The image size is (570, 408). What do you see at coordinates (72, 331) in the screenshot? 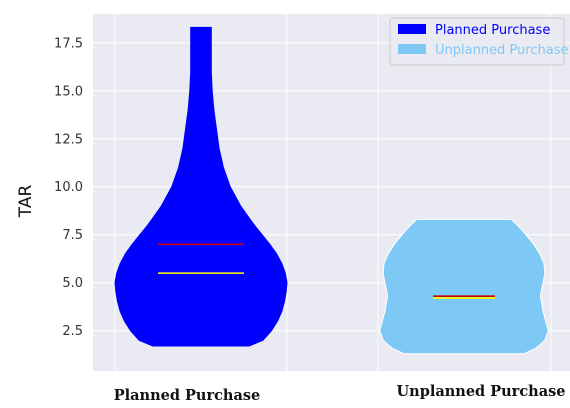
I see `y-tick-label: 2.5` at bounding box center [72, 331].